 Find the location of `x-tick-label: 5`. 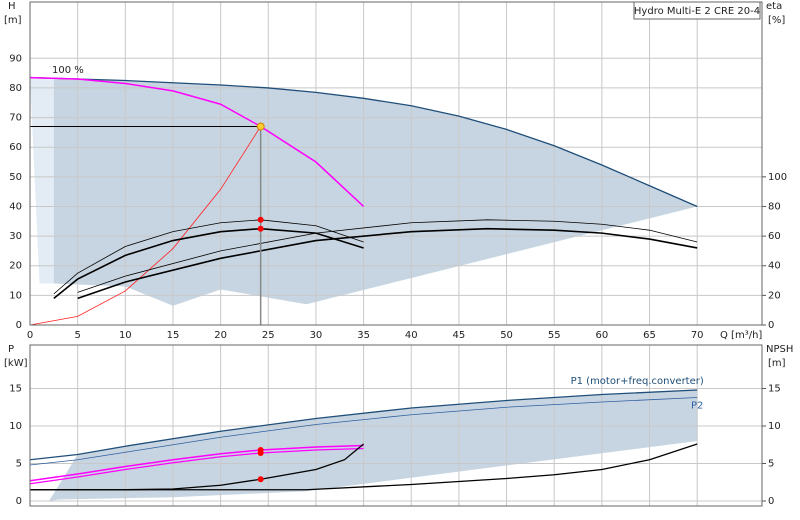

x-tick-label: 5 is located at coordinates (77, 335).